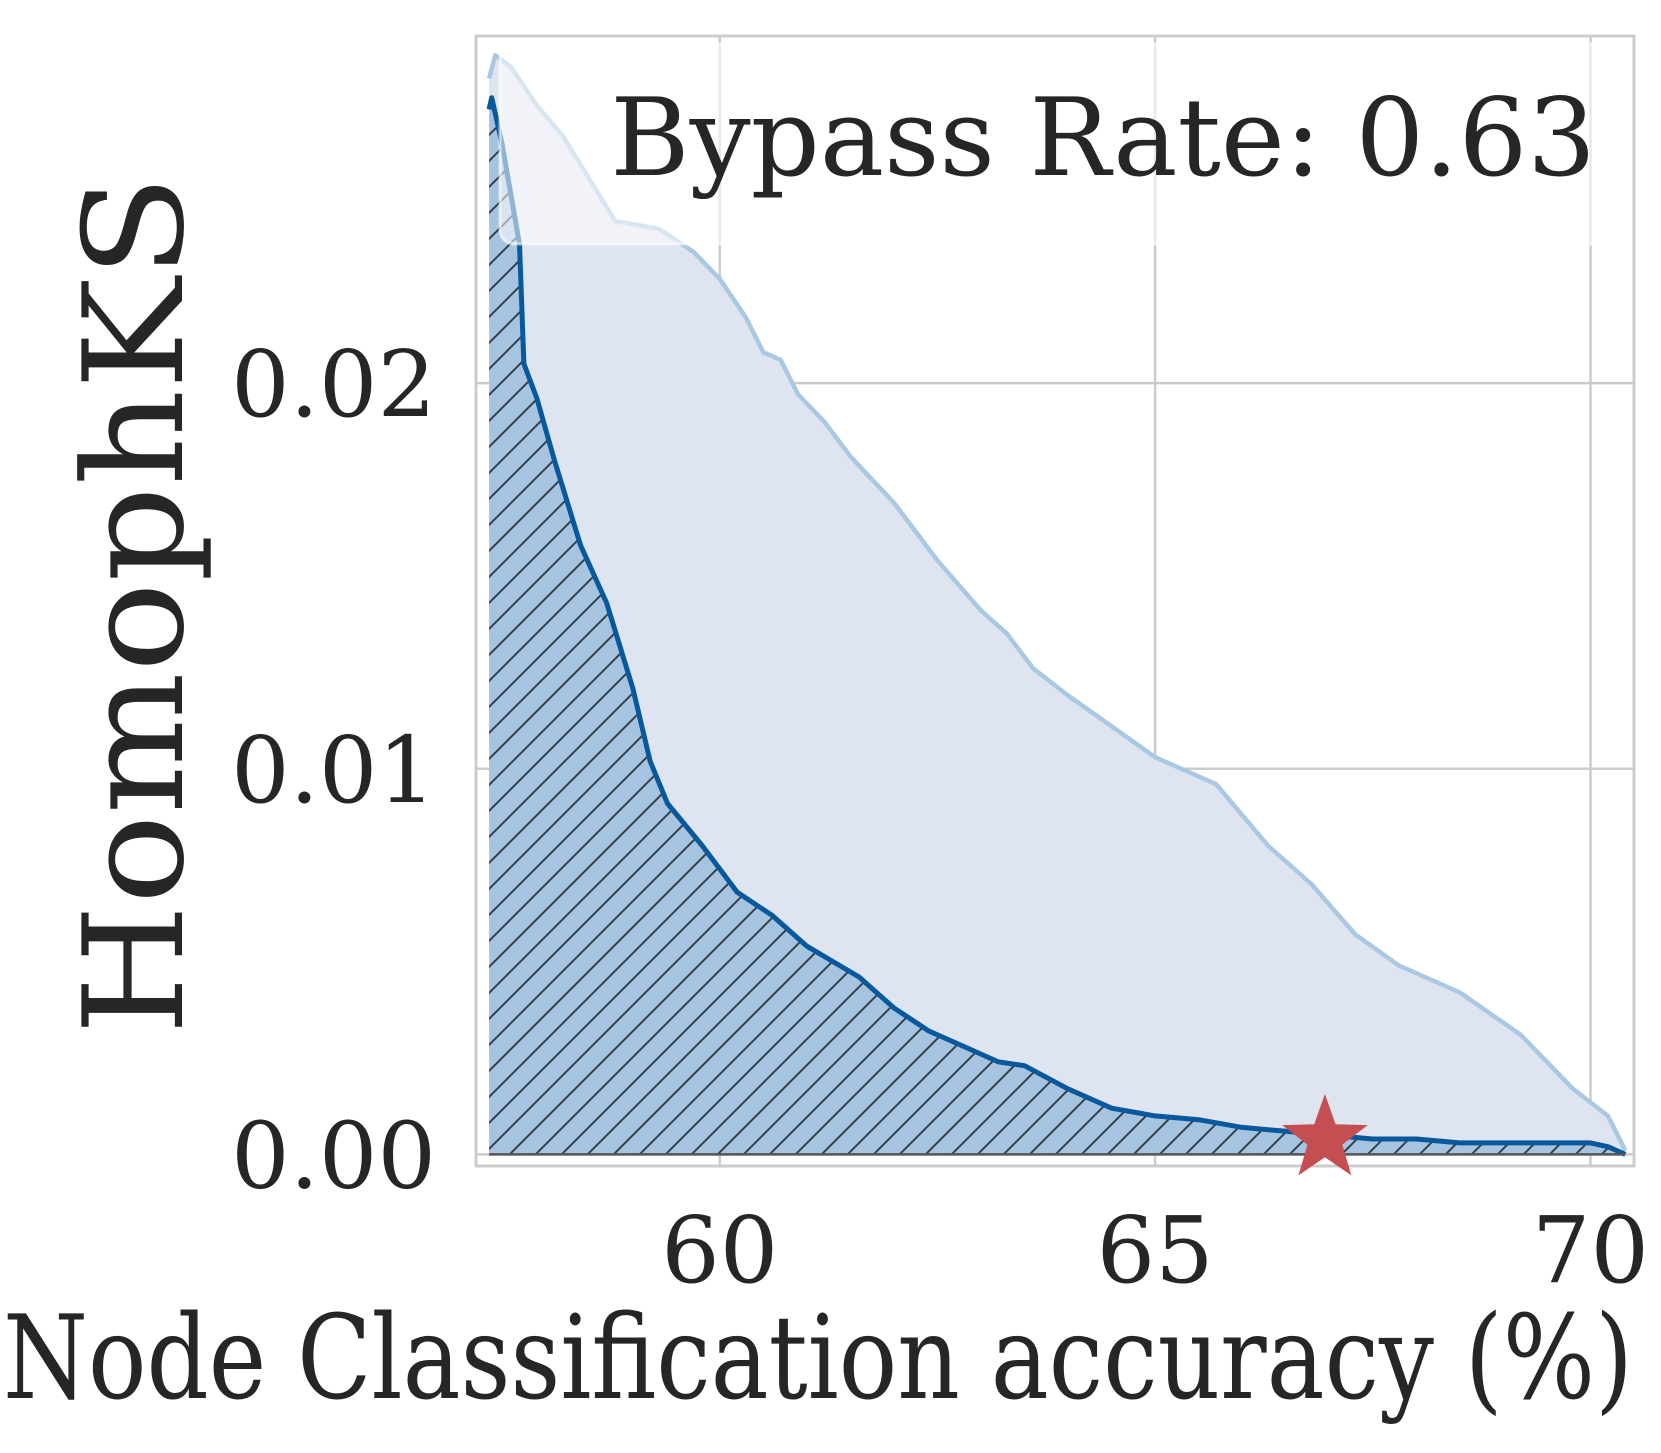 The image size is (1661, 1453). I want to click on y-tick-label: 0.01, so click(333, 770).